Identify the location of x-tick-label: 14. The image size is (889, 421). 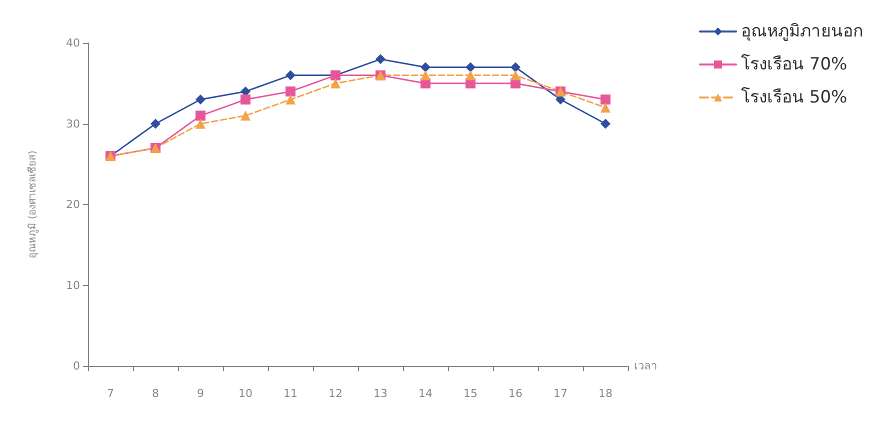
(425, 393).